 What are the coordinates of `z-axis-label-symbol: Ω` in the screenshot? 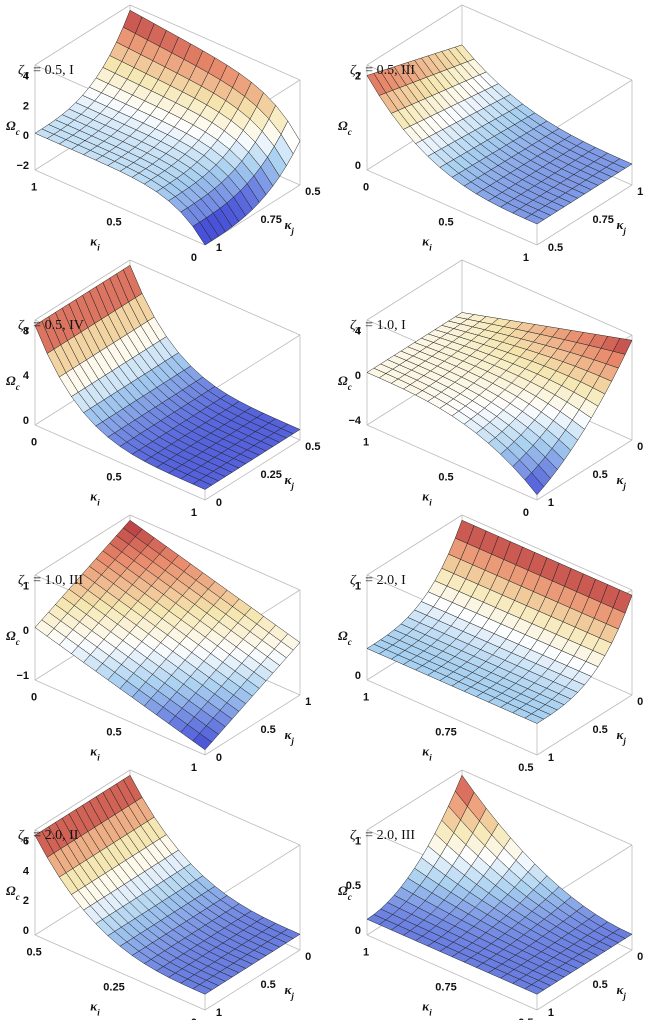 It's located at (343, 380).